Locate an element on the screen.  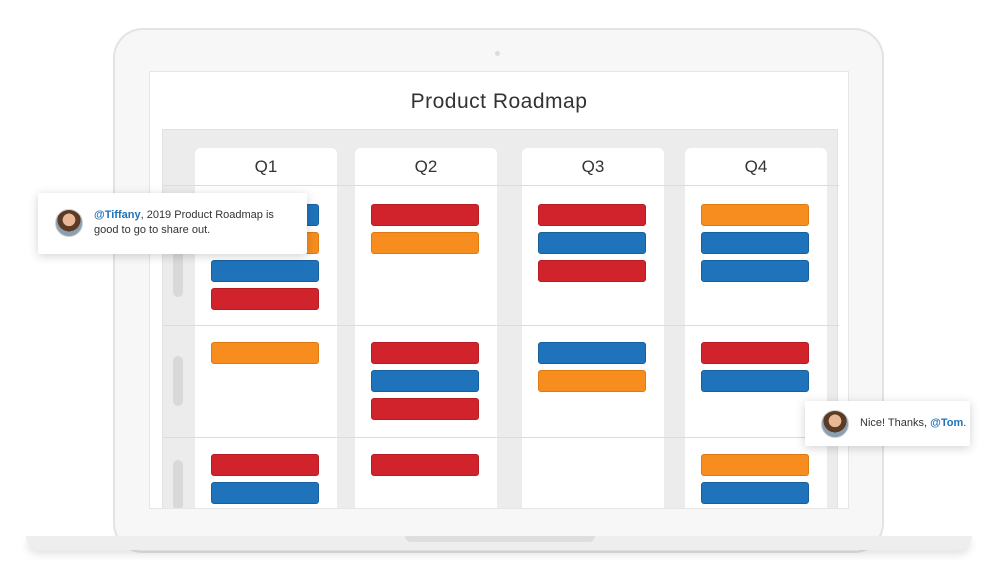
mention-link: @Tom is located at coordinates (947, 423).